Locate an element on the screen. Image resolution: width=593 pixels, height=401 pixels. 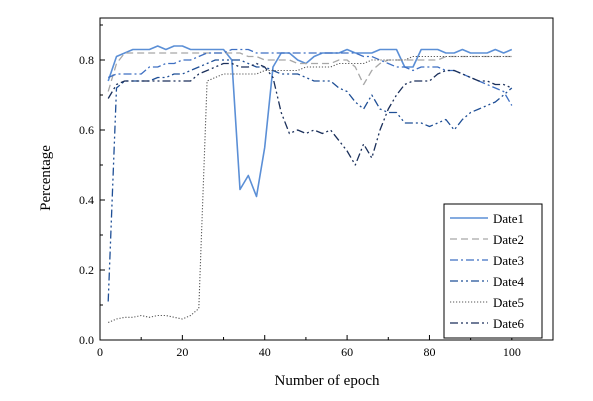
series-line-date3 is located at coordinates (310, 77).